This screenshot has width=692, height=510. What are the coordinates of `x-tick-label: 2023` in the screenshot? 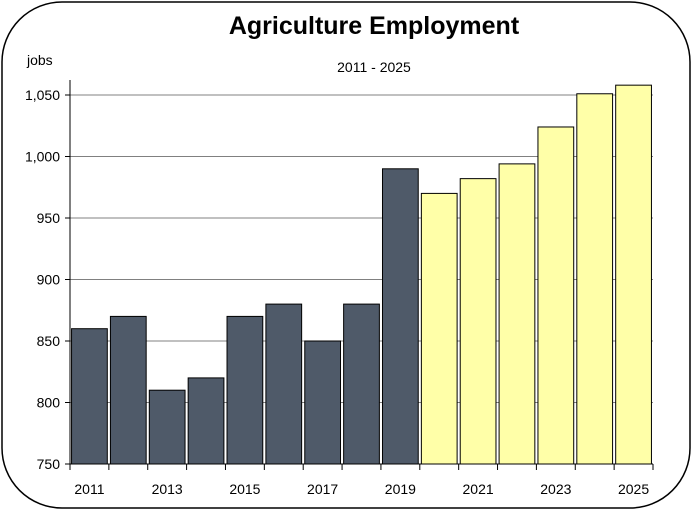 It's located at (555, 489).